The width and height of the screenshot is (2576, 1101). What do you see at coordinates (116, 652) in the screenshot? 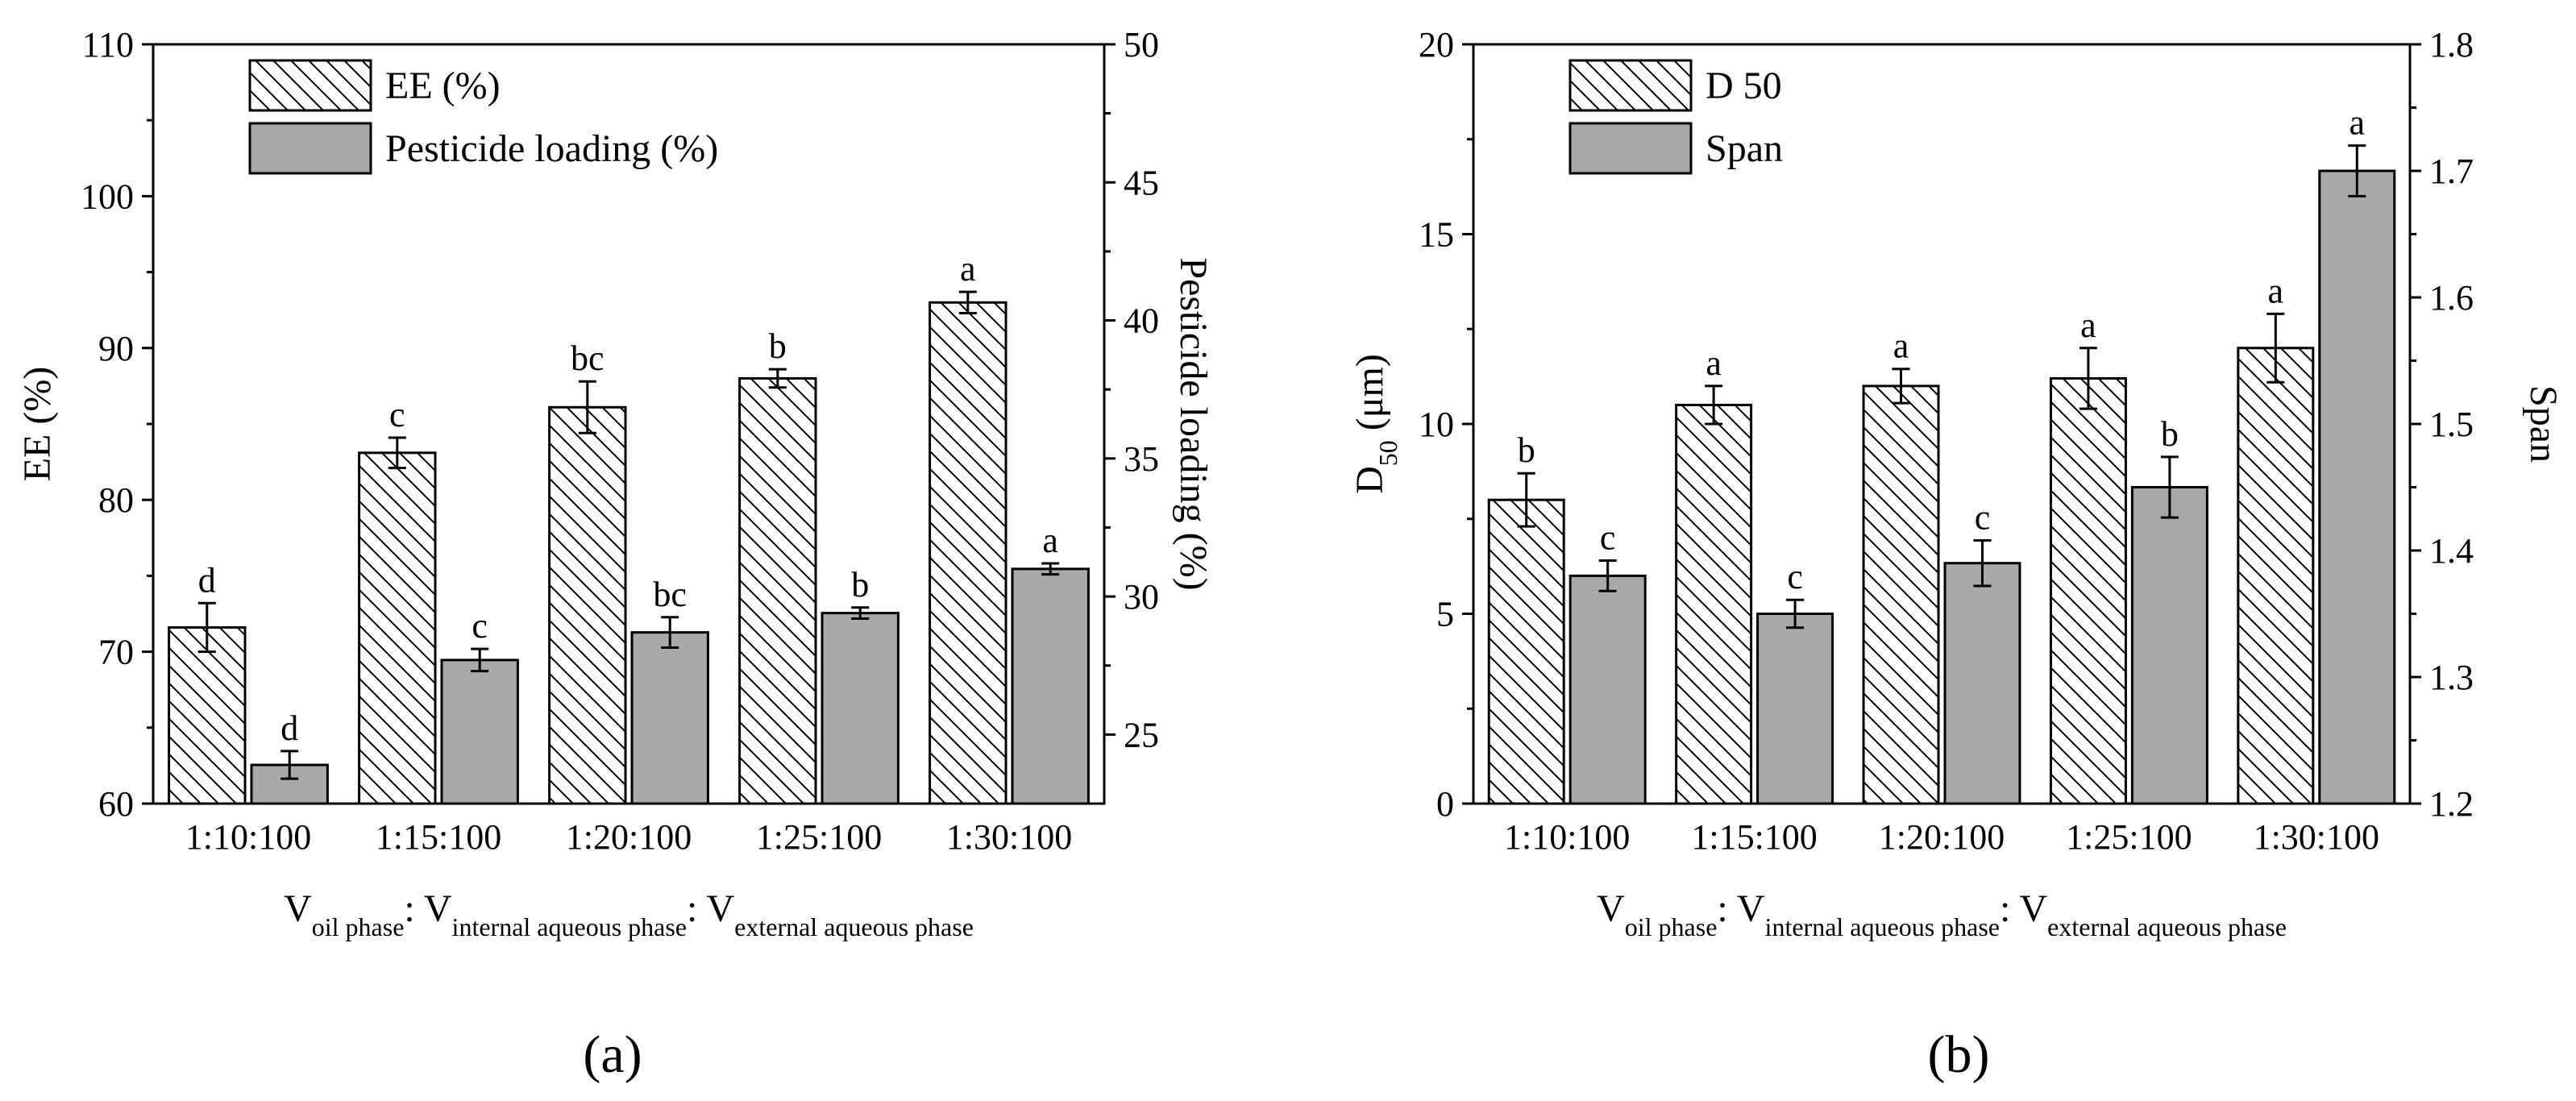
I see `left-tick-label: 70` at bounding box center [116, 652].